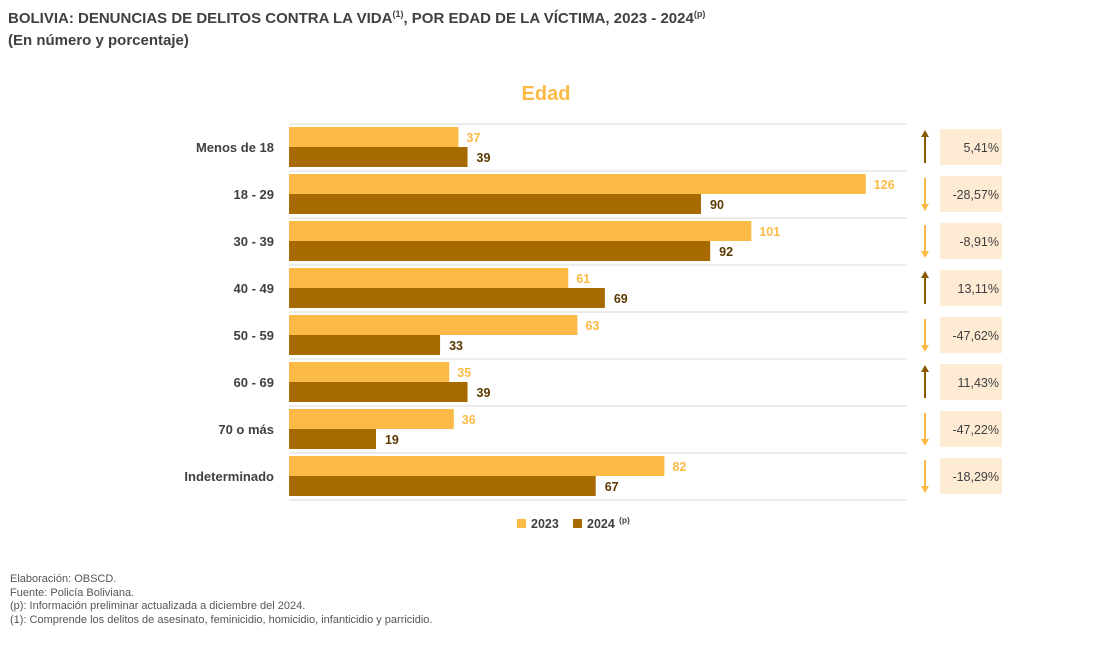 The image size is (1095, 657). I want to click on data-label-2023: 35, so click(464, 373).